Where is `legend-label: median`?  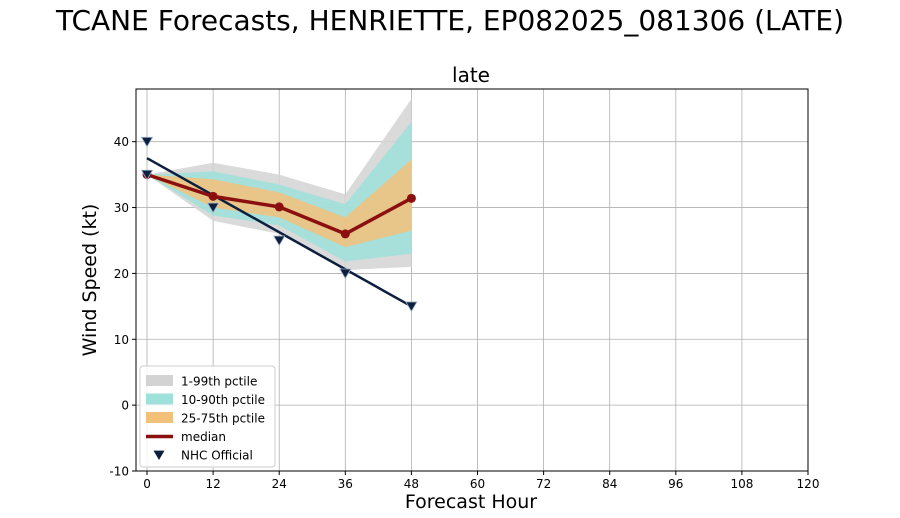
legend-label: median is located at coordinates (203, 437).